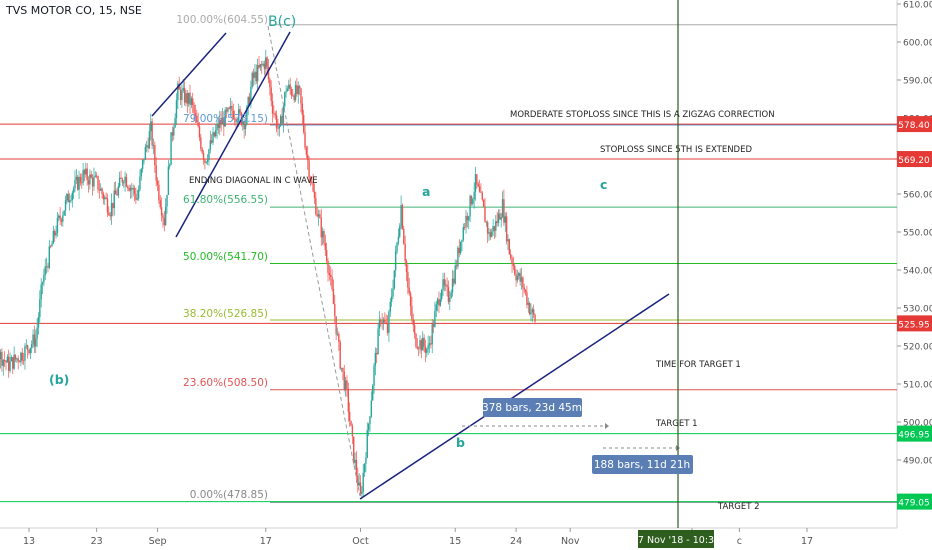  I want to click on trend-line-support, so click(514, 396).